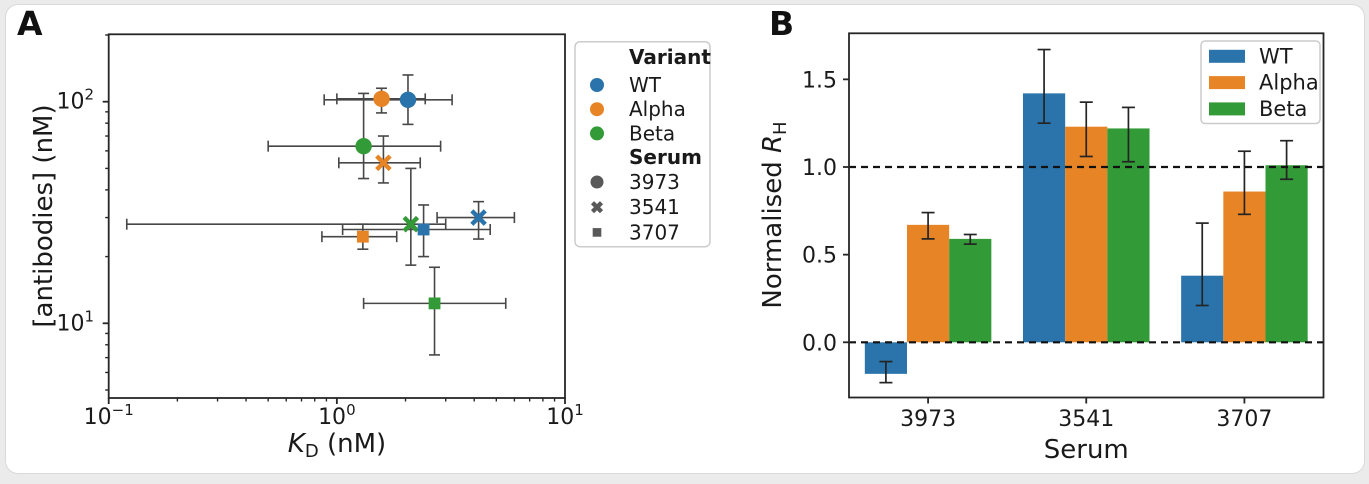 The width and height of the screenshot is (1369, 484). Describe the element at coordinates (337, 445) in the screenshot. I see `a-x-axis-label: KD (nM)` at that location.